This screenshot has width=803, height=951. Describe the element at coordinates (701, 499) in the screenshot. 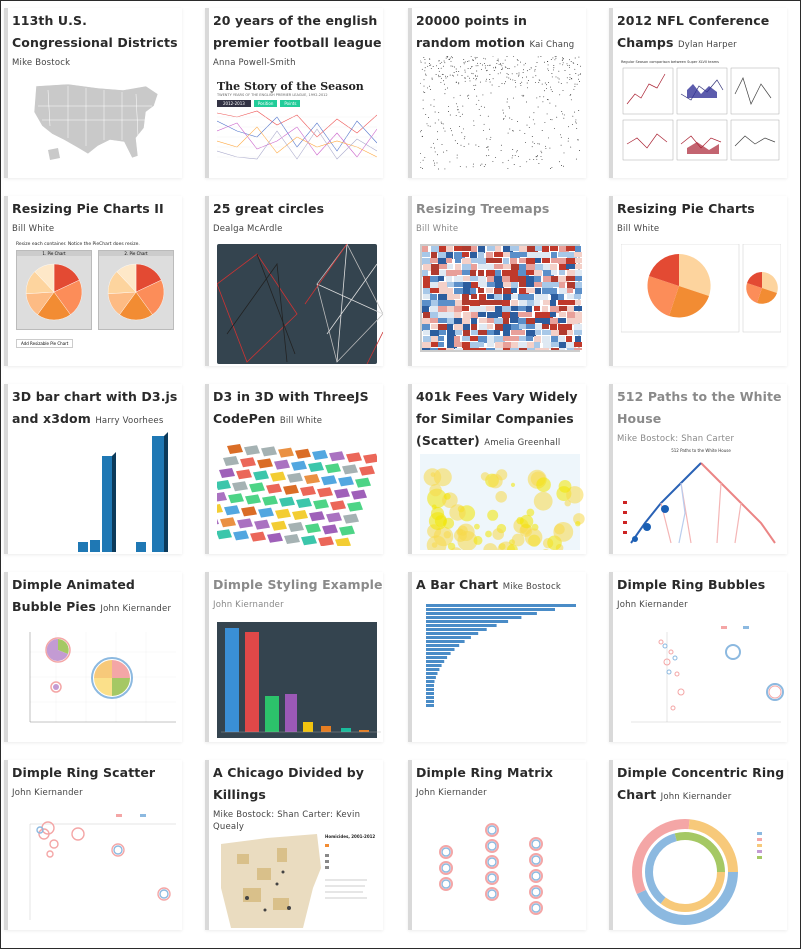

I see `thumbnail-512-paths: 512 Paths to the White House` at that location.